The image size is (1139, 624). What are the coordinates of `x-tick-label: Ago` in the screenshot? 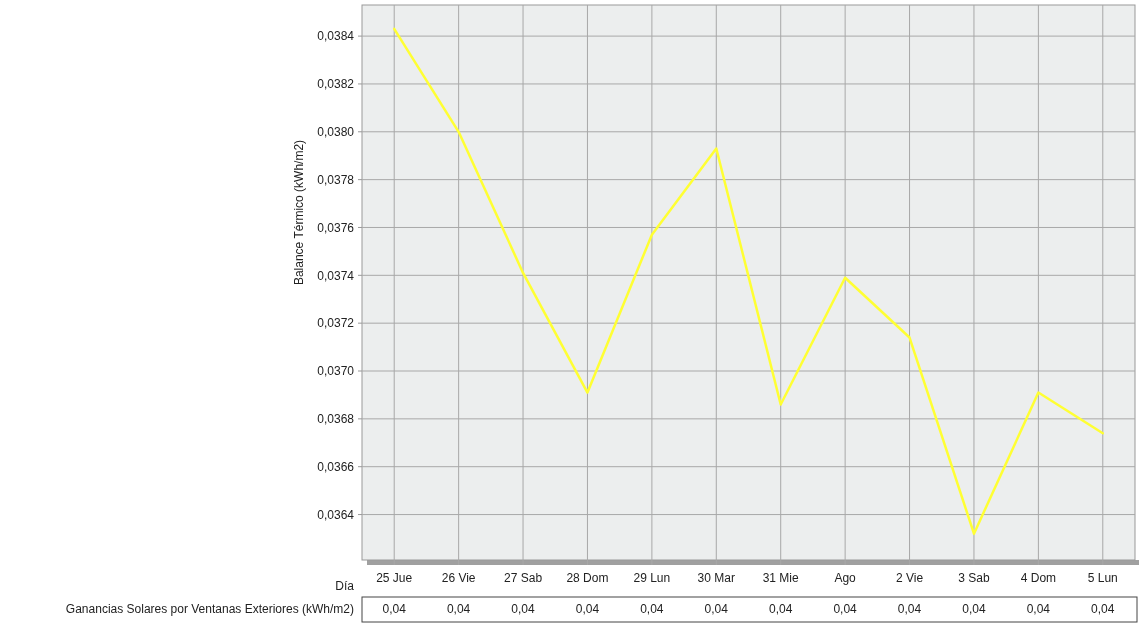 It's located at (845, 578).